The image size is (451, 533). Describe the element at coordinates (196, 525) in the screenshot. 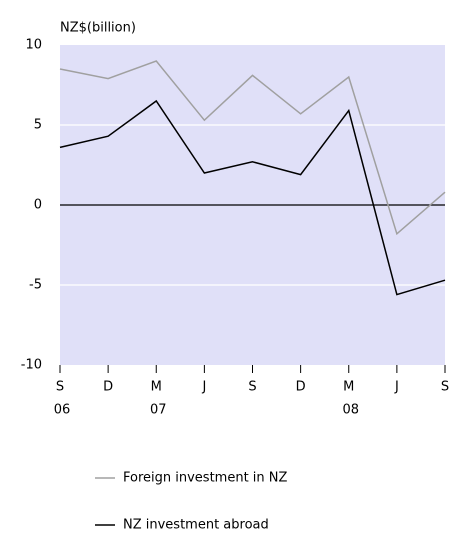

I see `legend-label: NZ investment abroad` at that location.